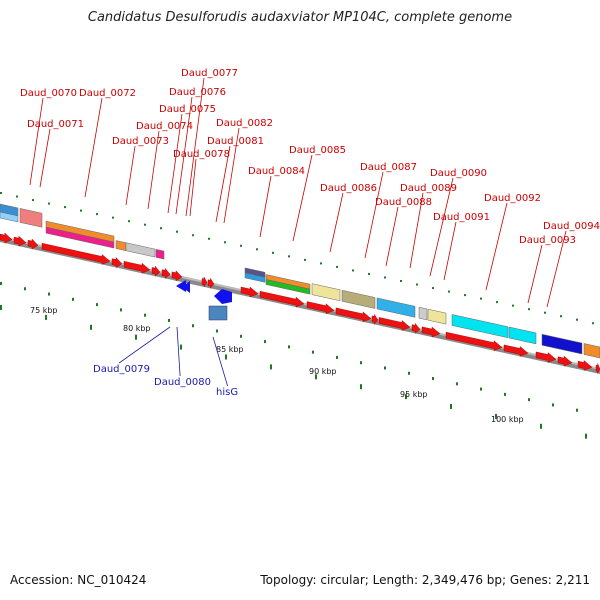 Image resolution: width=600 pixels, height=600 pixels. Describe the element at coordinates (137, 328) in the screenshot. I see `scale-label-1: 80 kbp` at that location.